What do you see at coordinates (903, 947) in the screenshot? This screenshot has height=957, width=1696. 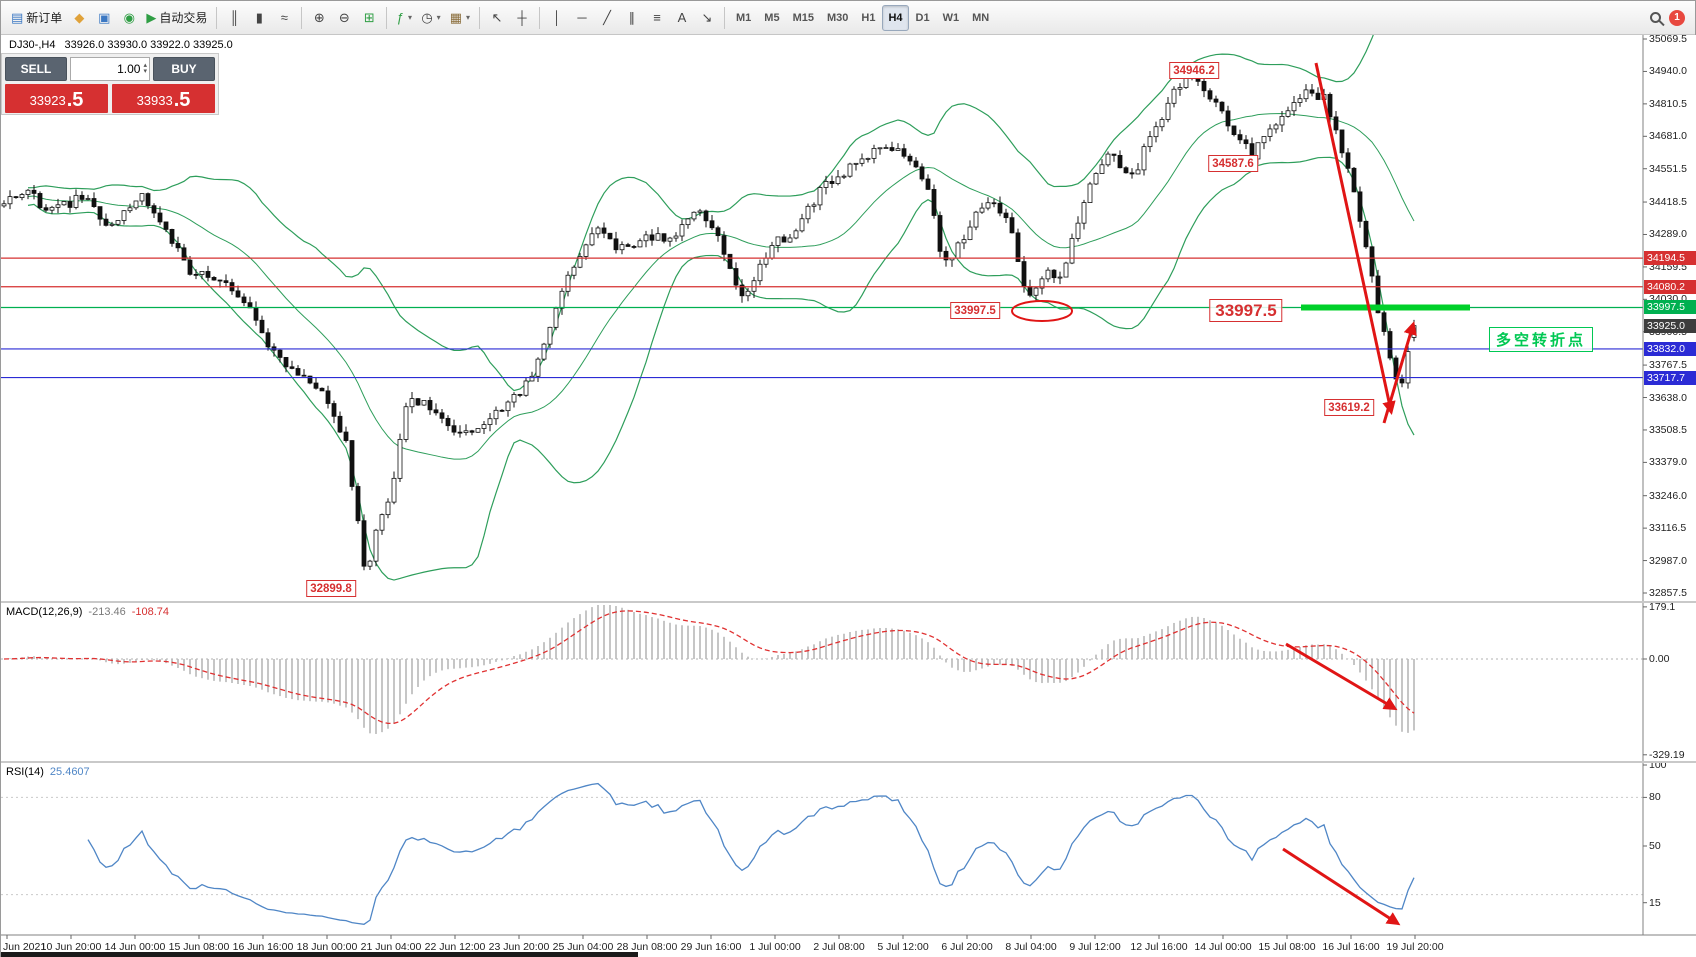 I see `time-axis-label: 5 Jul 12:00` at bounding box center [903, 947].